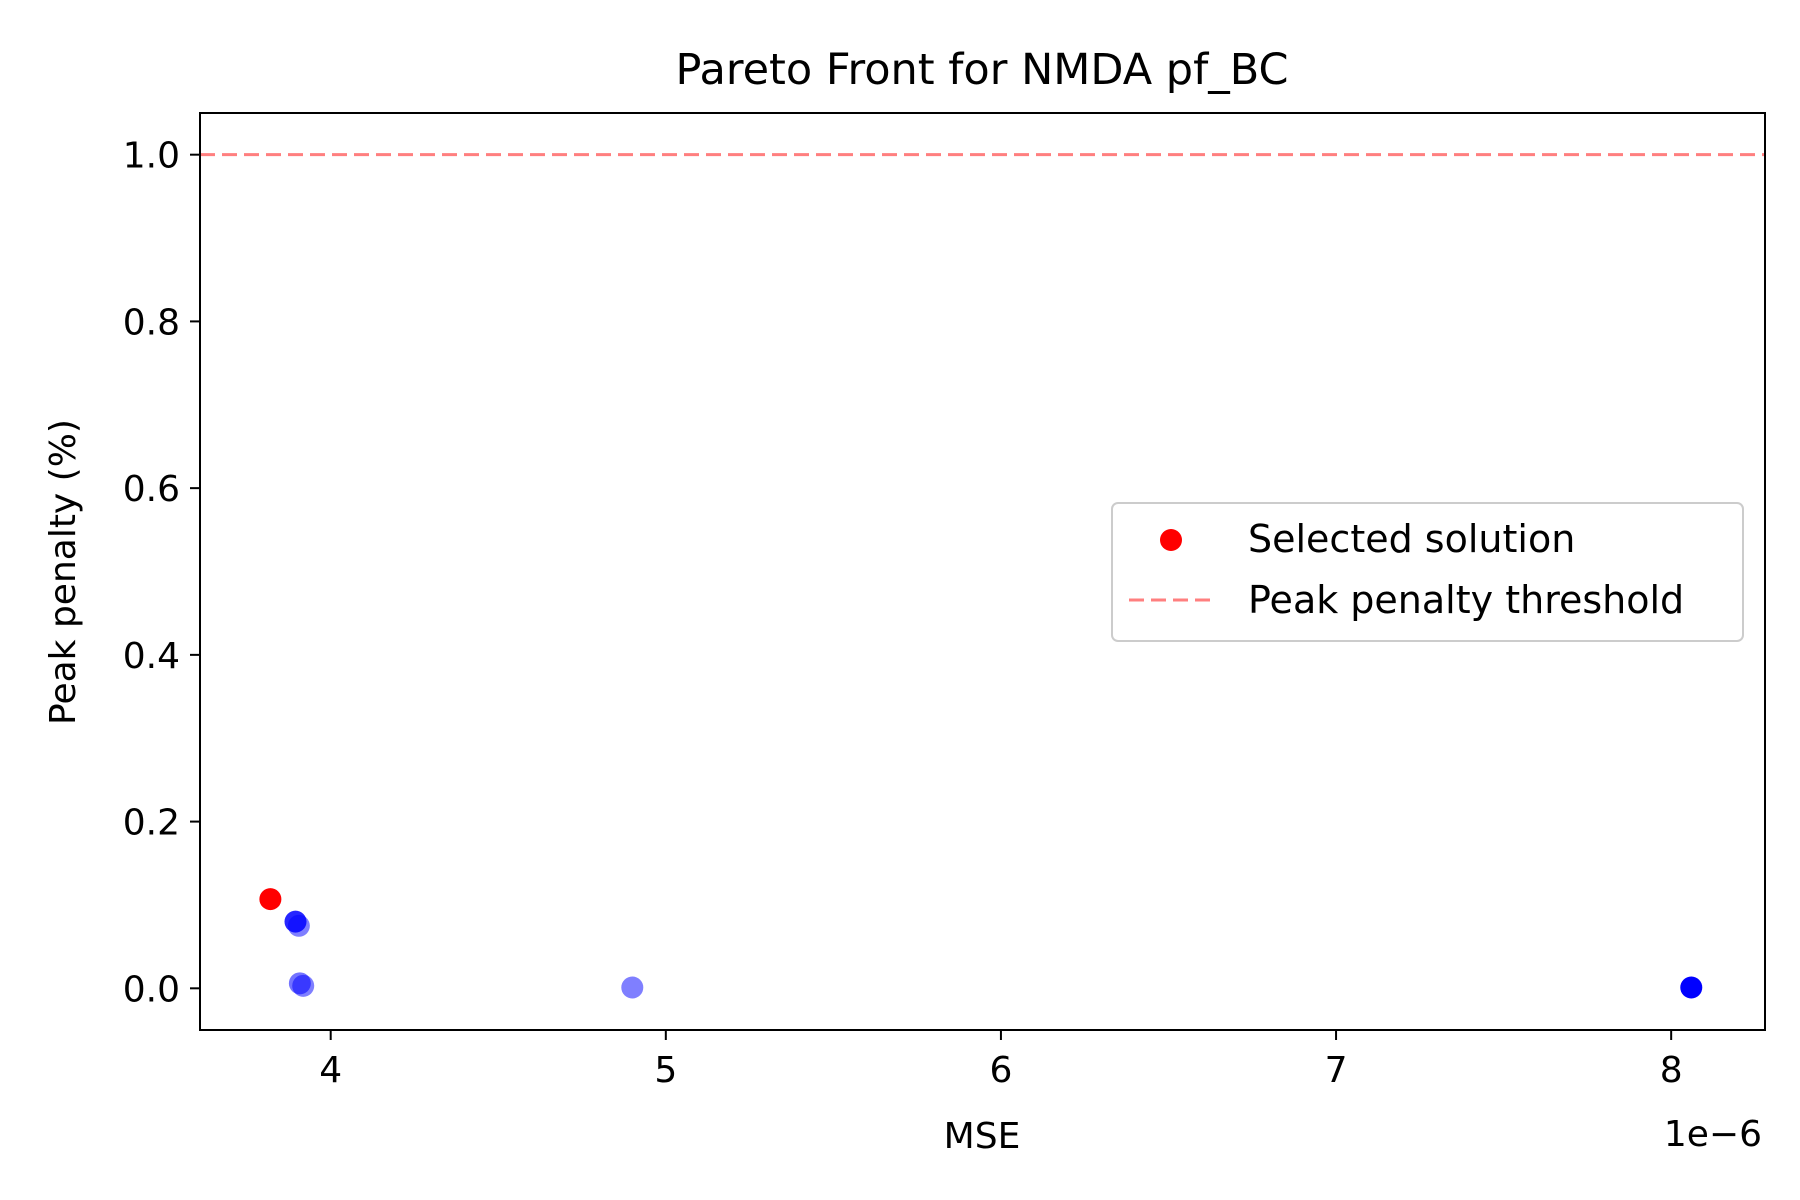 This screenshot has height=1200, width=1800. Describe the element at coordinates (330, 1070) in the screenshot. I see `x-tick-label: 4` at that location.